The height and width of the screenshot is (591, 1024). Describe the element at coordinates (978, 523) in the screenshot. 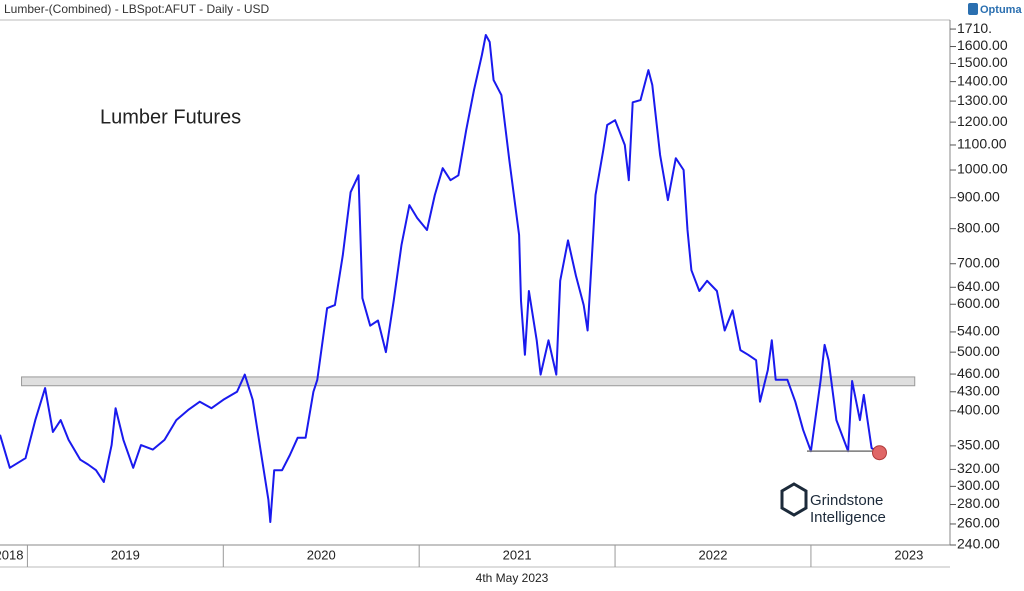

I see `y-tick-label: 260.00` at that location.